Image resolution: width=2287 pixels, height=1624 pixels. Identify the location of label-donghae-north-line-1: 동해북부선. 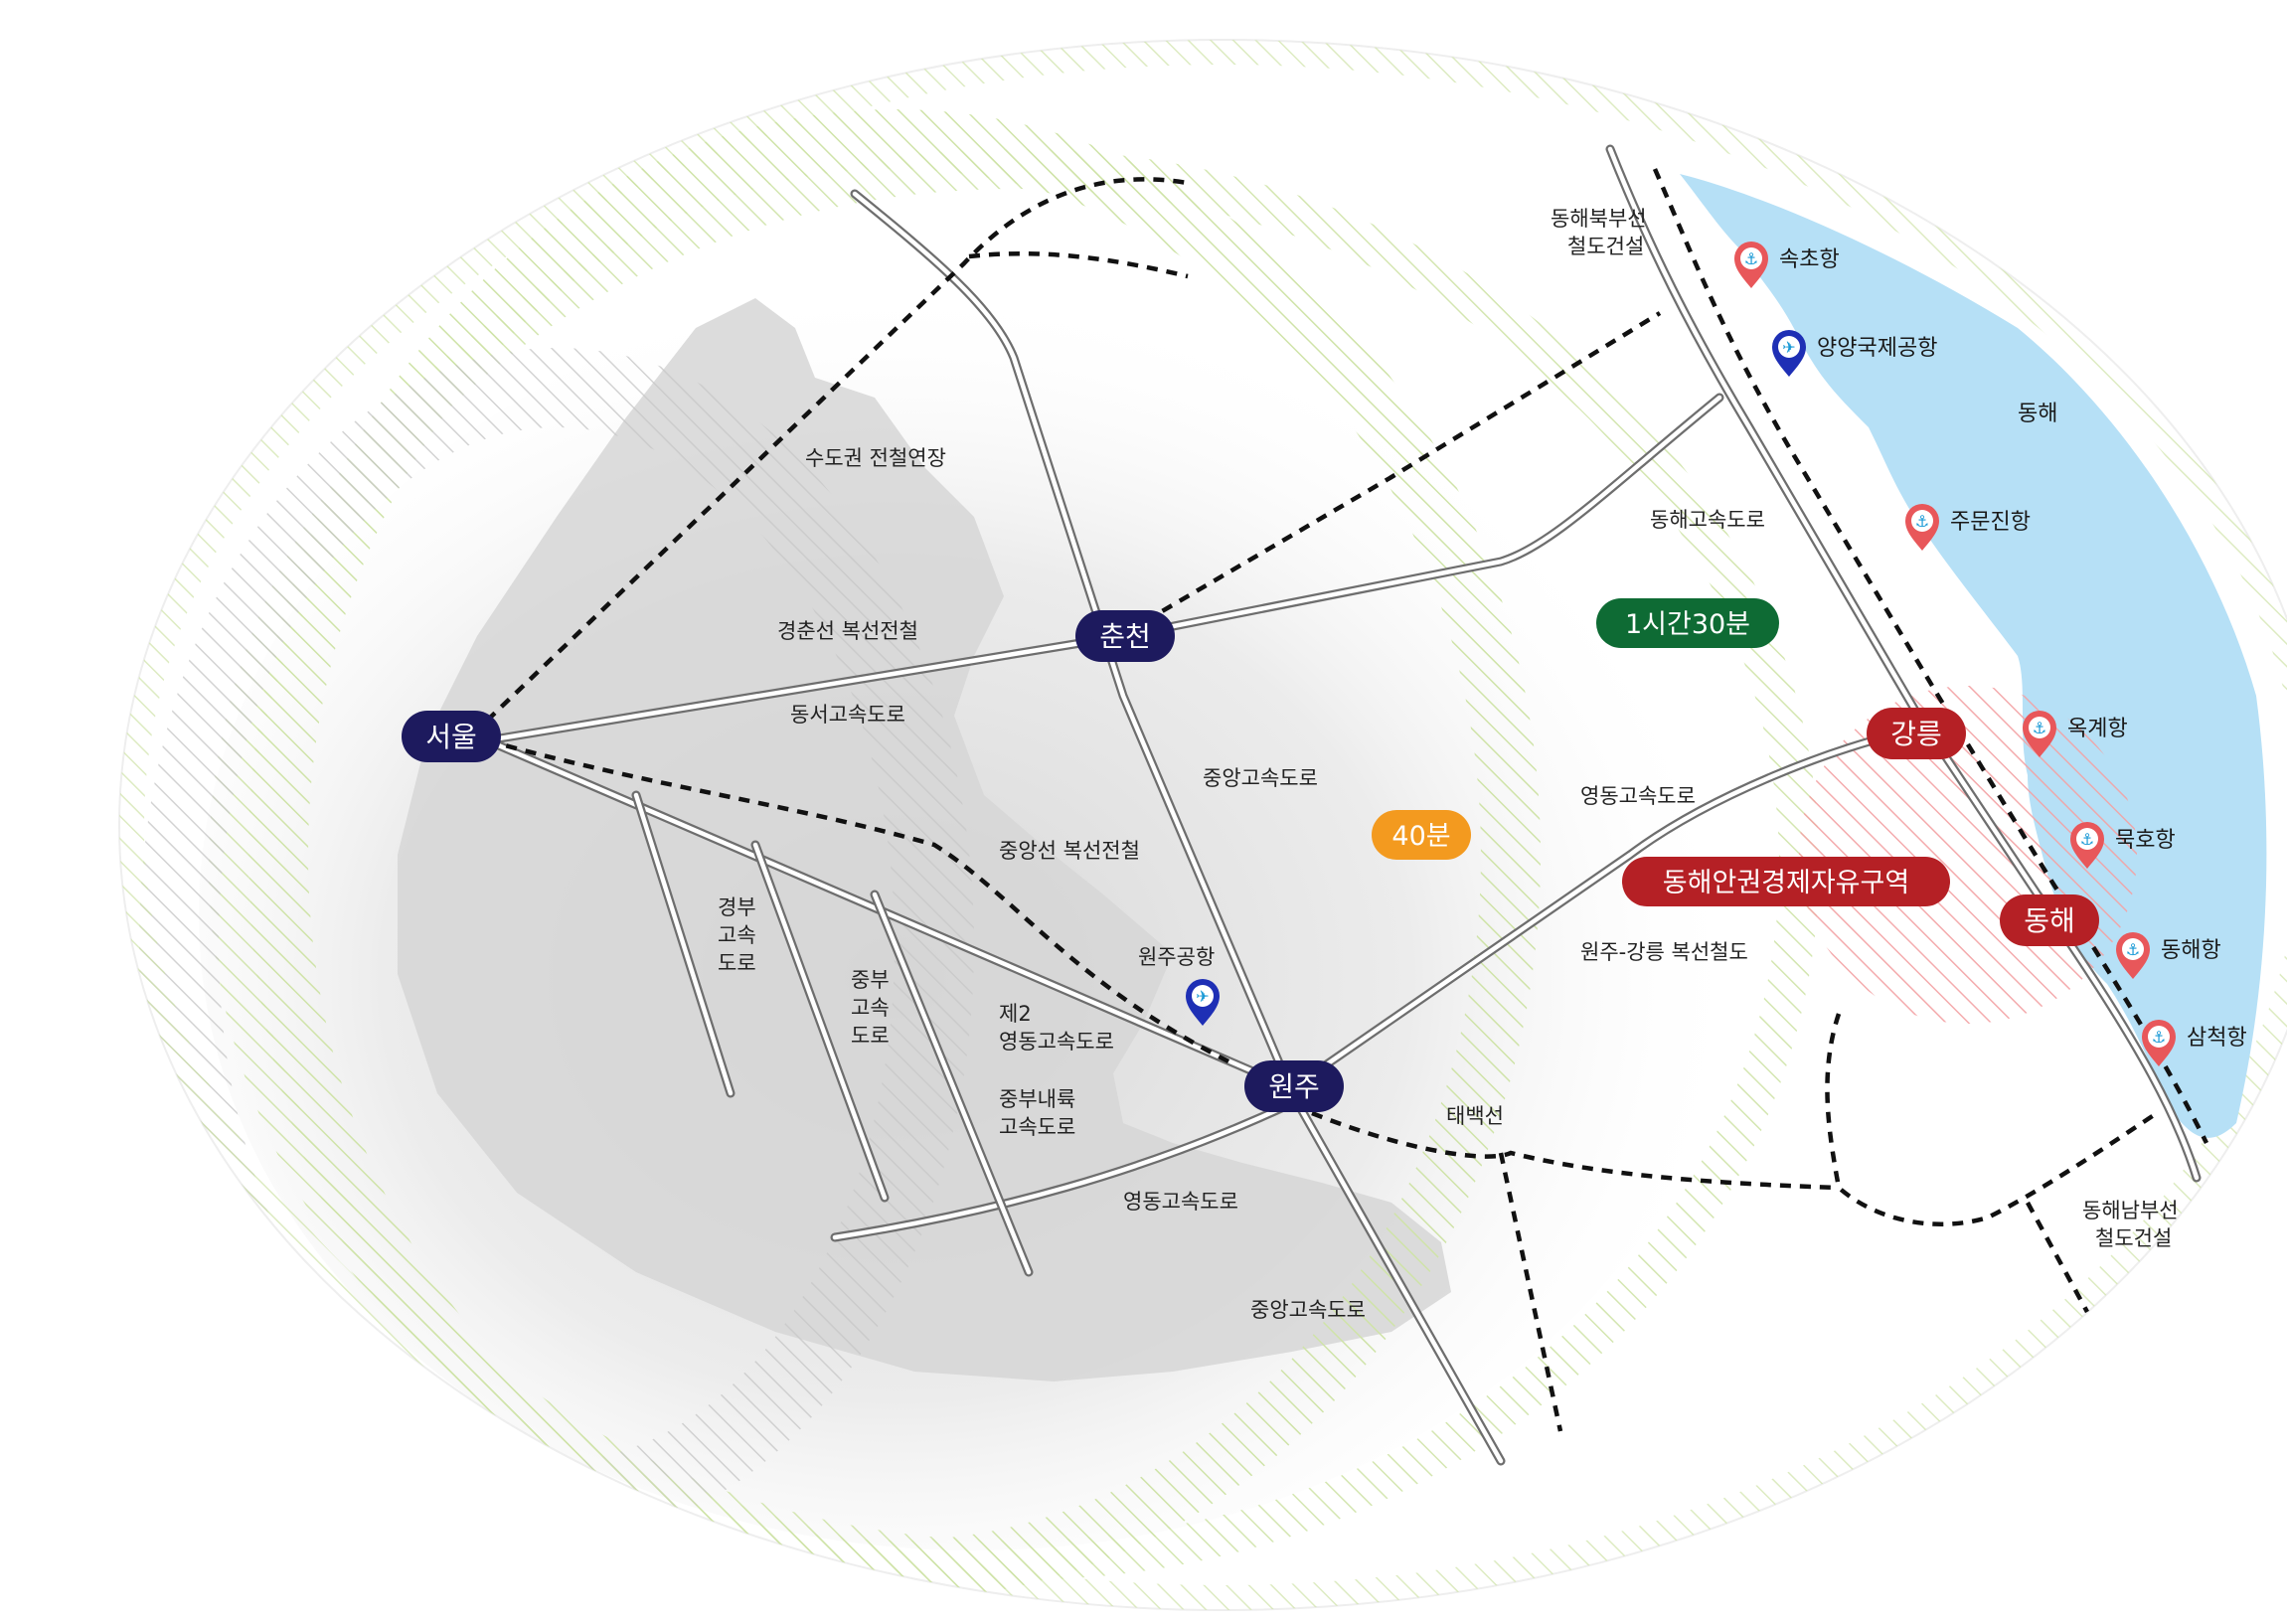
(1599, 219).